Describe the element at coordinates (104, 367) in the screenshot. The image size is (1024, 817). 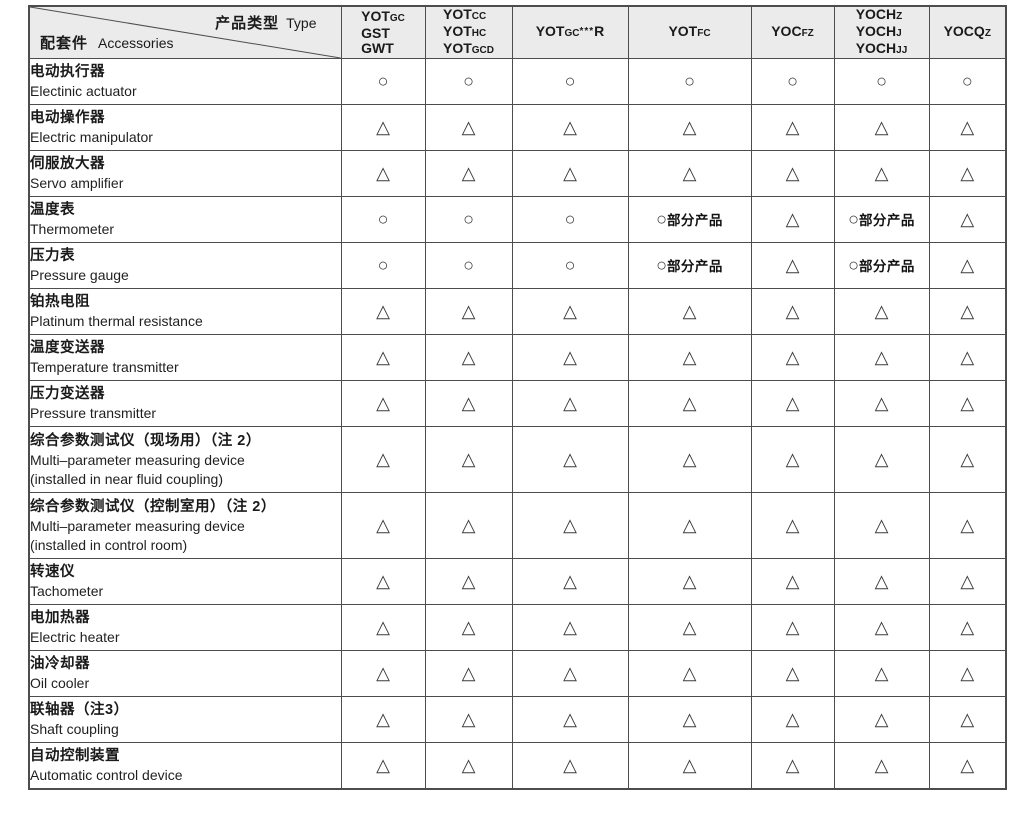
I see `row-label-en: Temperature transmitter` at that location.